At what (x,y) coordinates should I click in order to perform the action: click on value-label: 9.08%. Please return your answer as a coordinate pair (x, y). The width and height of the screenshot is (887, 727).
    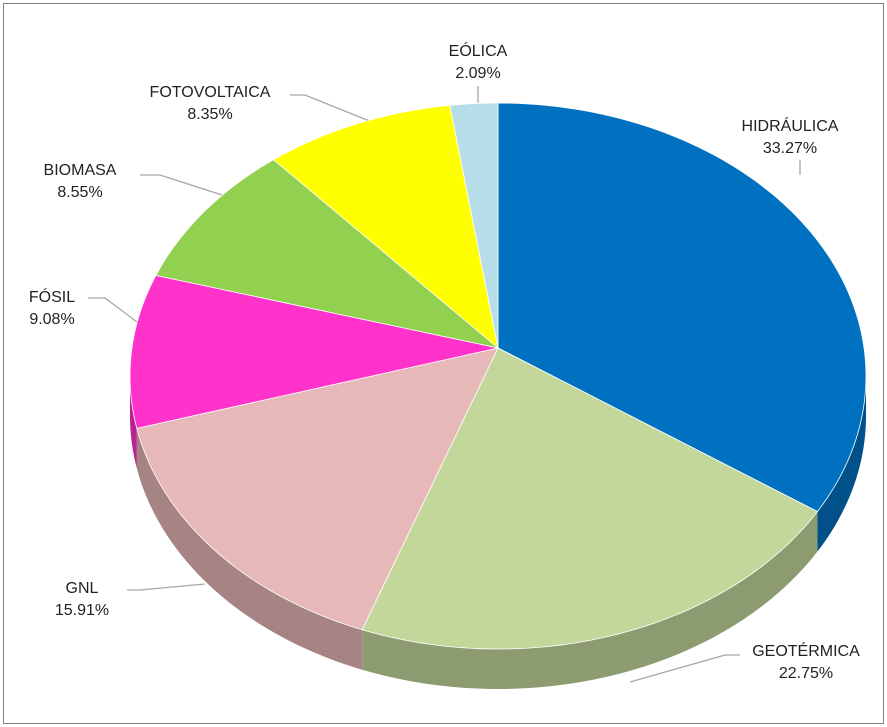
    Looking at the image, I should click on (51, 319).